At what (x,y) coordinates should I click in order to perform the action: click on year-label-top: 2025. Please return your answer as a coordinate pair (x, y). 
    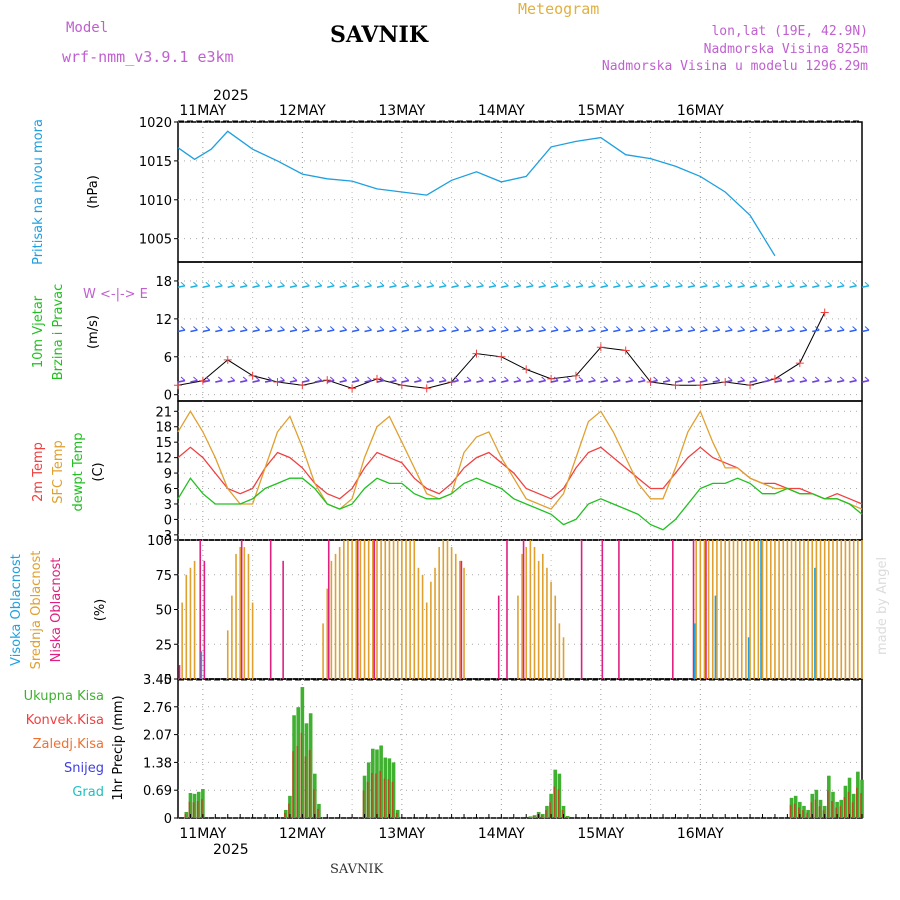
    Looking at the image, I should click on (231, 96).